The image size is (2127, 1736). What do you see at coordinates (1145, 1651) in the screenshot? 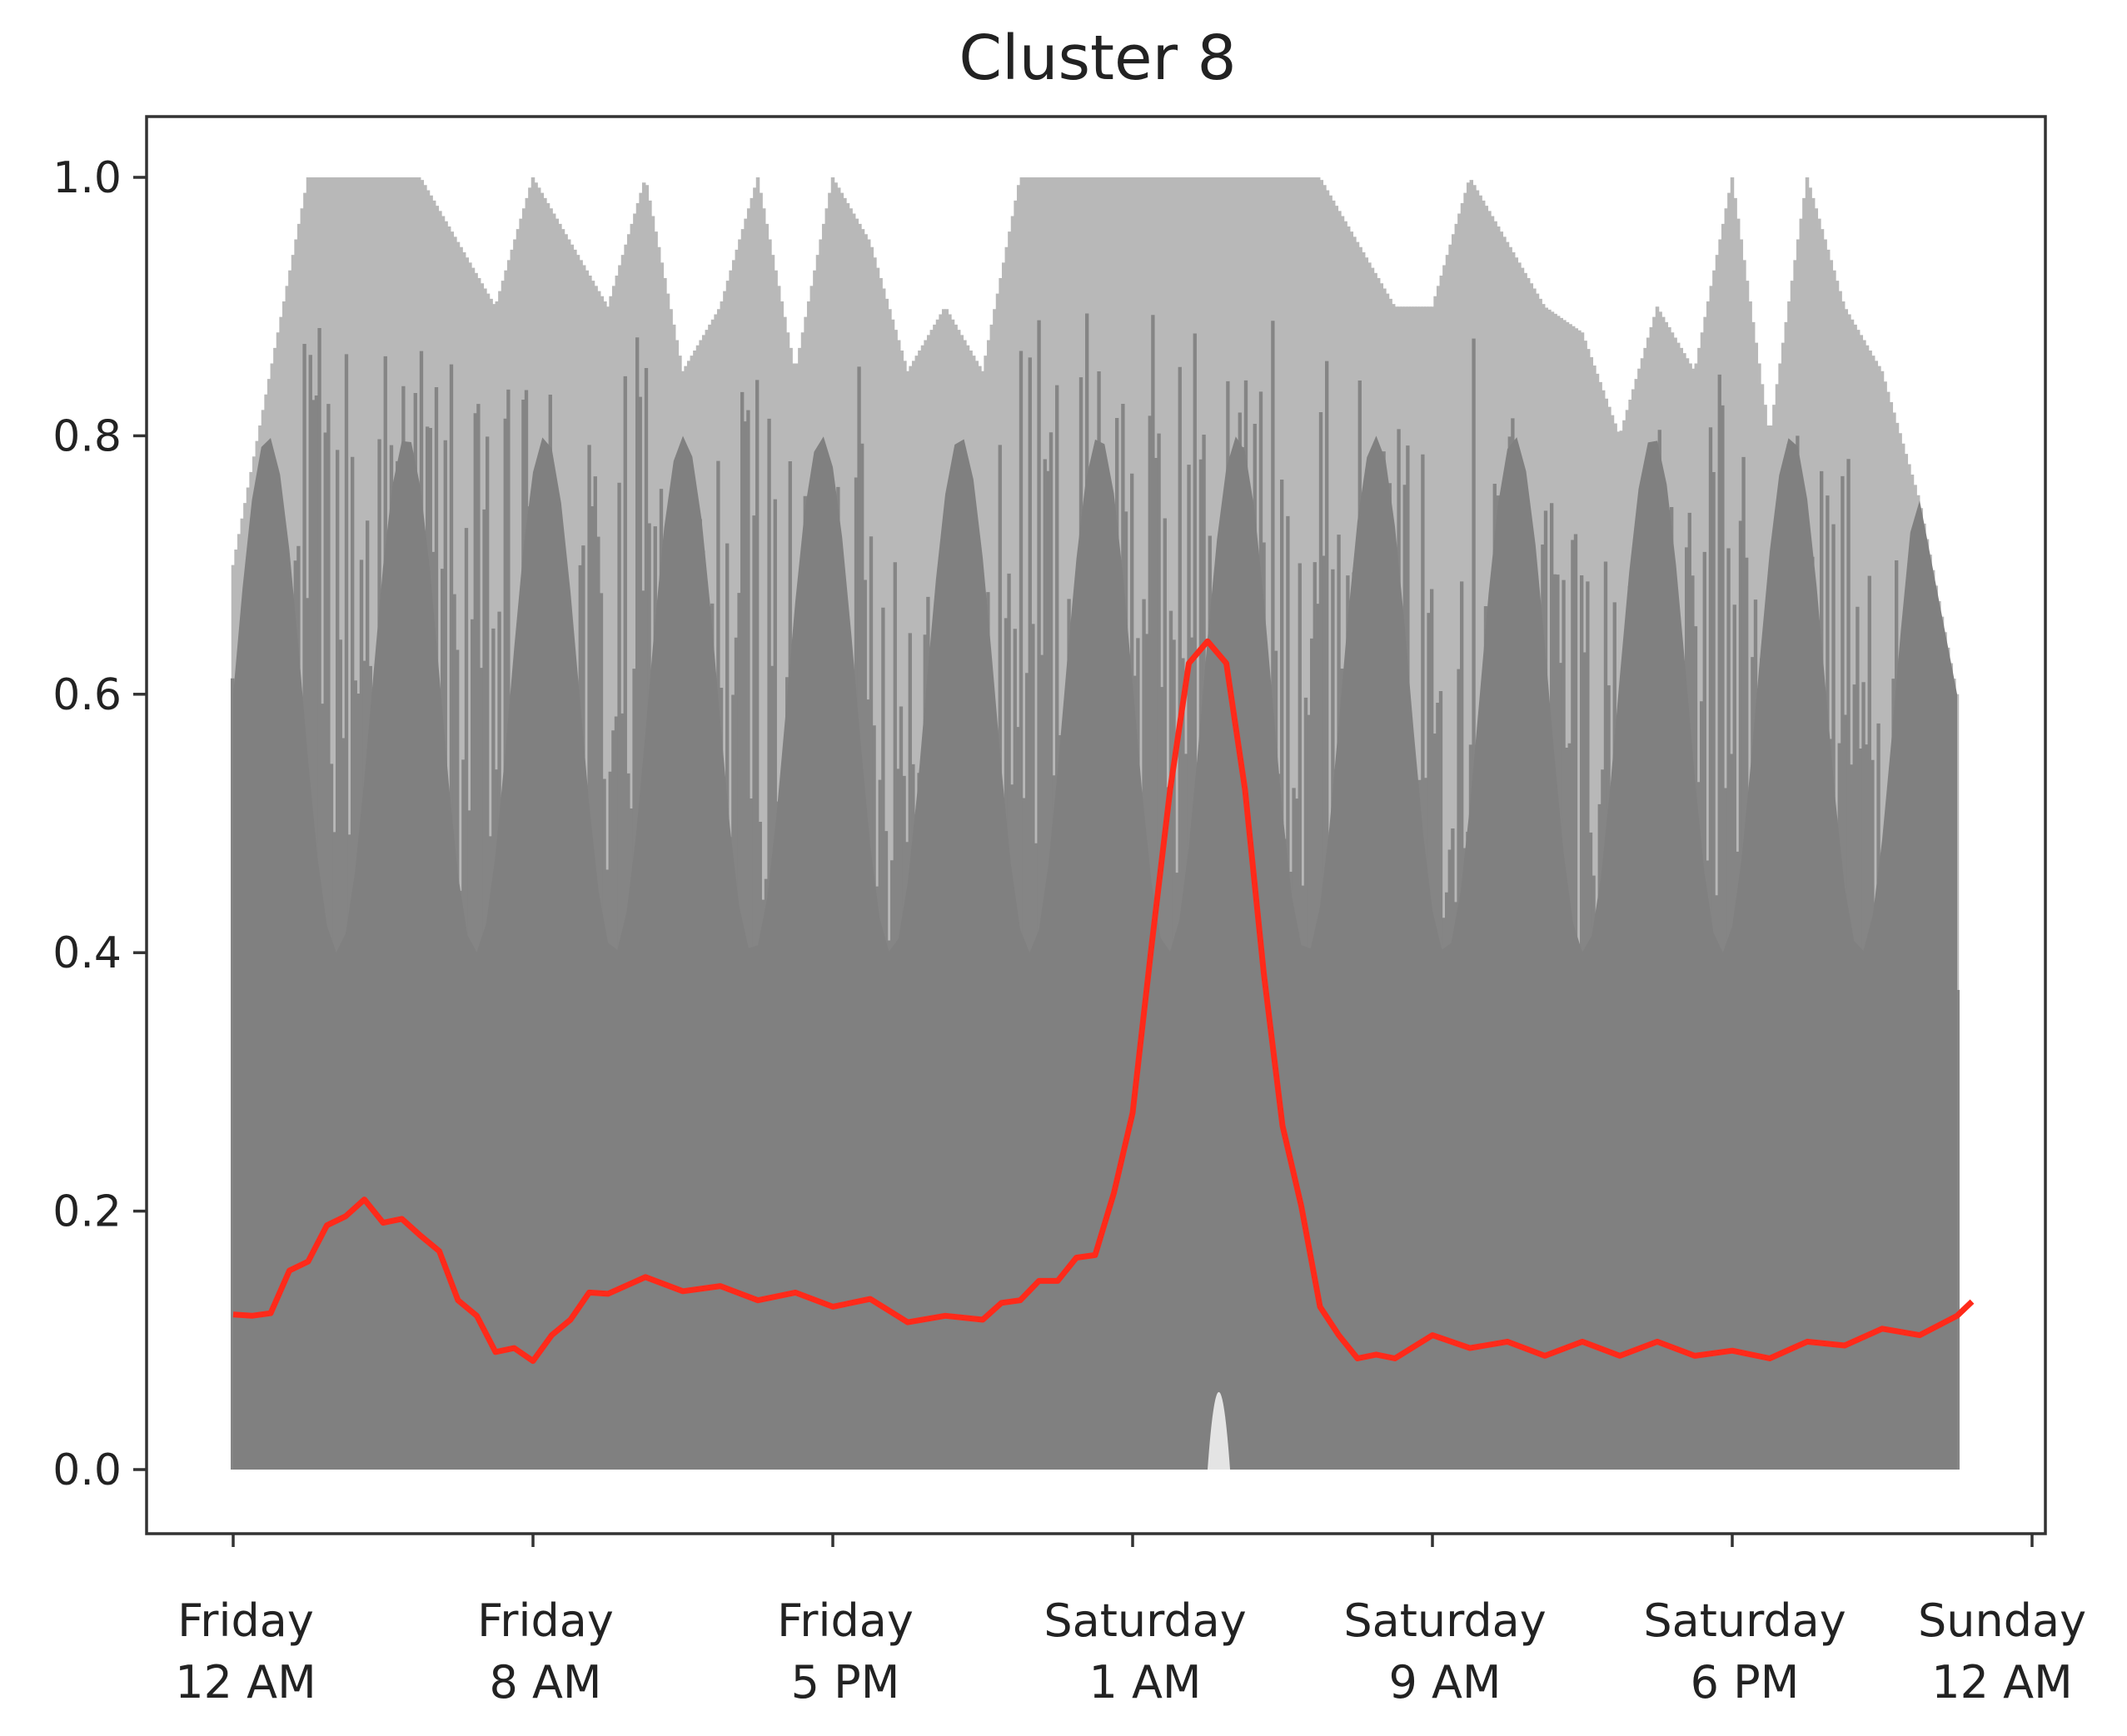
I see `x-tick-label: Saturday 1 AM` at bounding box center [1145, 1651].